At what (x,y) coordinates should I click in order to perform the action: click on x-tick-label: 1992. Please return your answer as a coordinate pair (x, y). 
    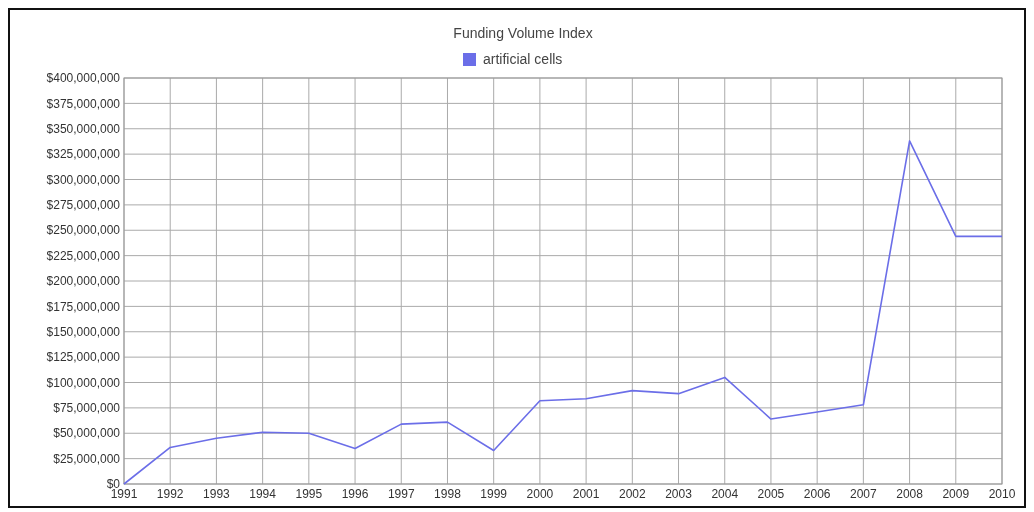
    Looking at the image, I should click on (170, 494).